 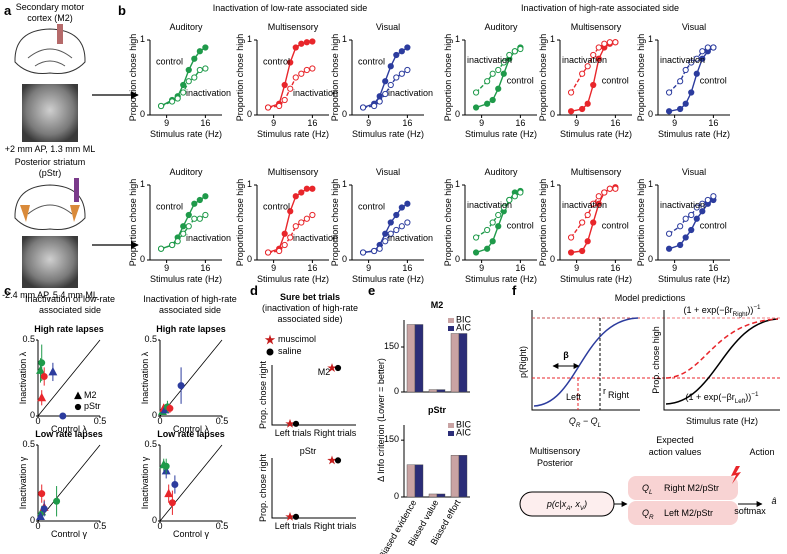 What do you see at coordinates (50, 7) in the screenshot?
I see `region-name: Secondary motor` at bounding box center [50, 7].